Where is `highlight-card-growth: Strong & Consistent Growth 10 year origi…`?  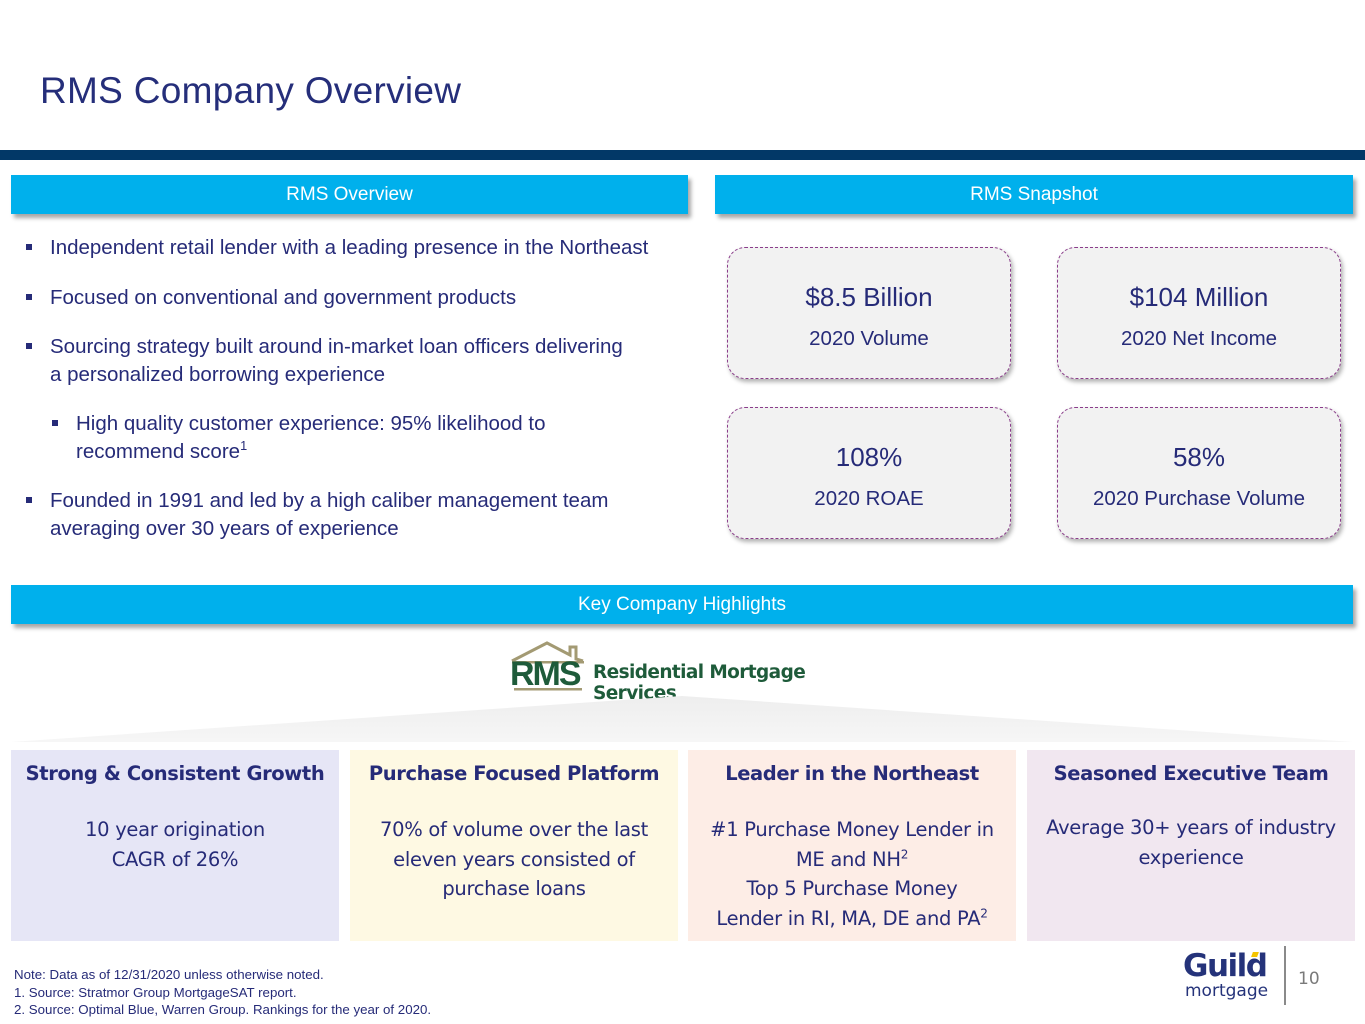
highlight-card-growth: Strong & Consistent Growth 10 year origi… is located at coordinates (175, 845).